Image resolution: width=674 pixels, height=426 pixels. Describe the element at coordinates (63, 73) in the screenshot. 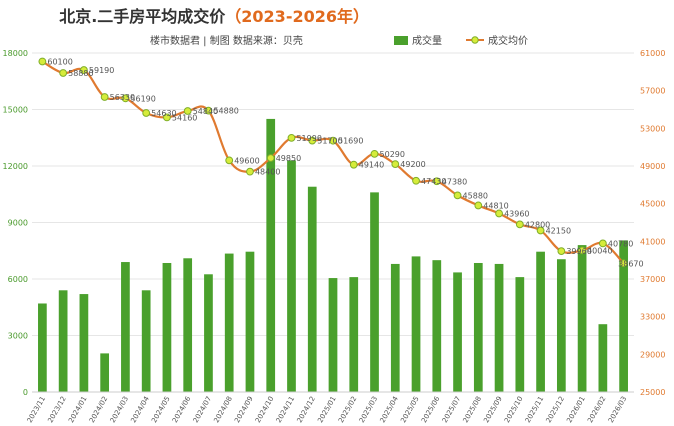

I see `price-point-2023/12` at that location.